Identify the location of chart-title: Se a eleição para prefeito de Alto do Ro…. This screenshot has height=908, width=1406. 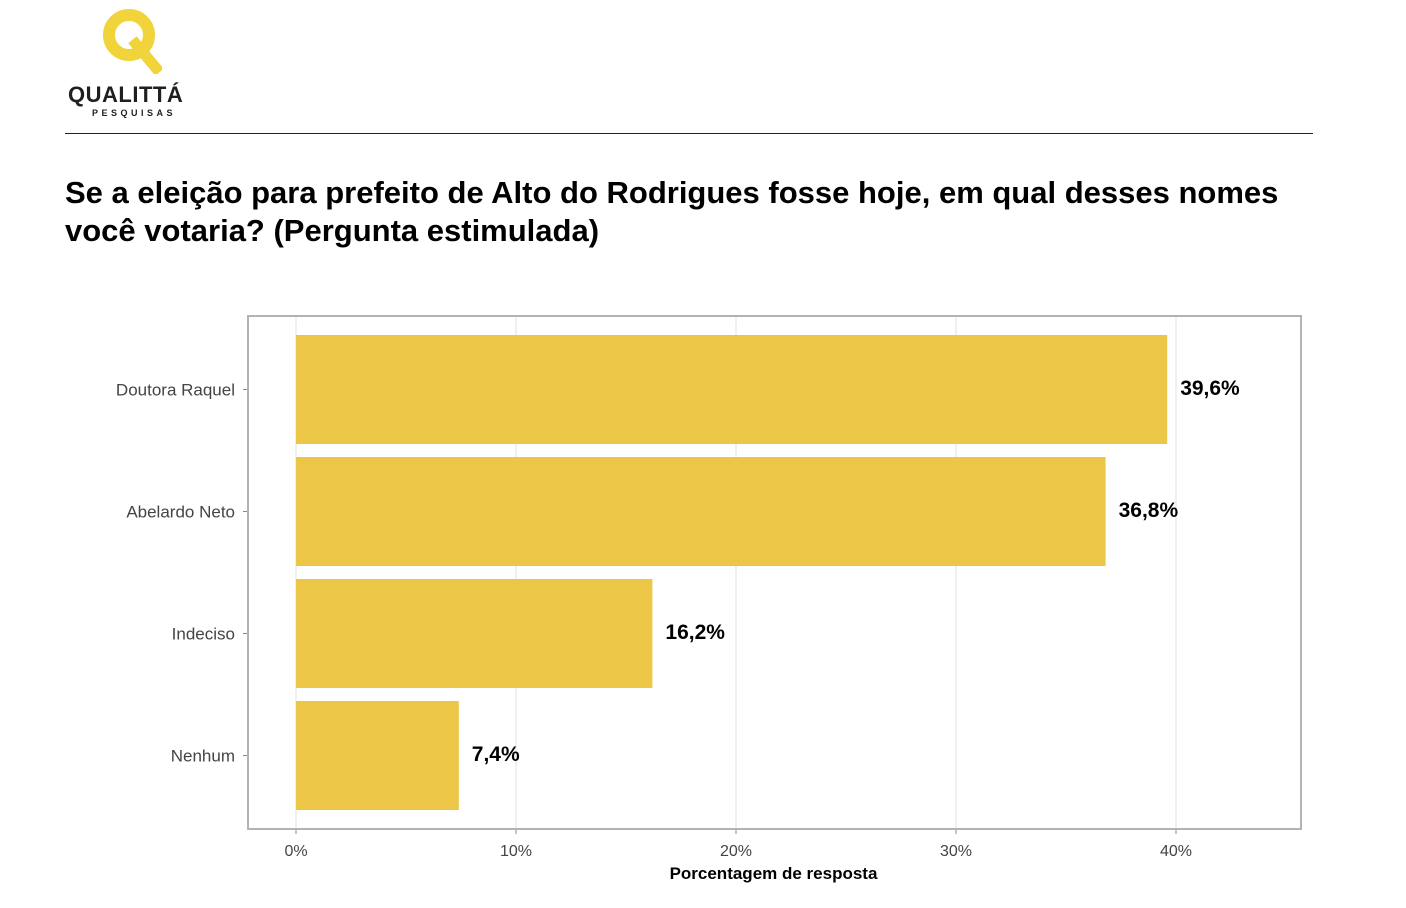
(672, 211).